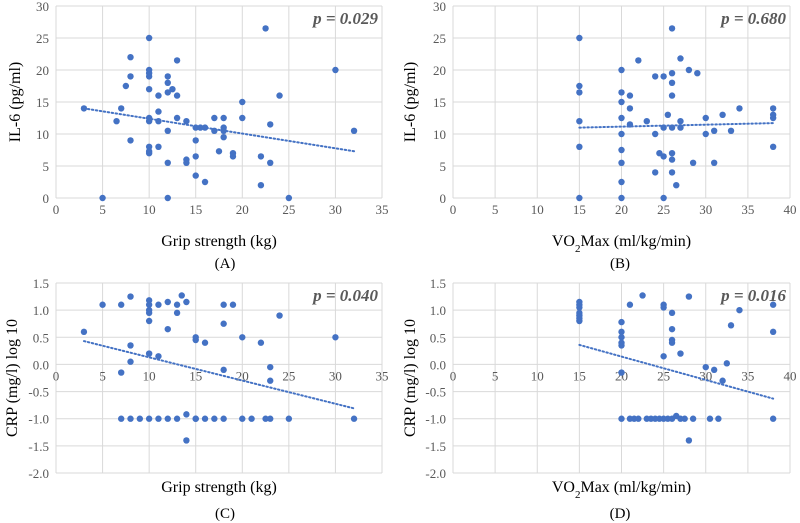 The height and width of the screenshot is (523, 800). What do you see at coordinates (382, 375) in the screenshot?
I see `x-tick-label: 35` at bounding box center [382, 375].